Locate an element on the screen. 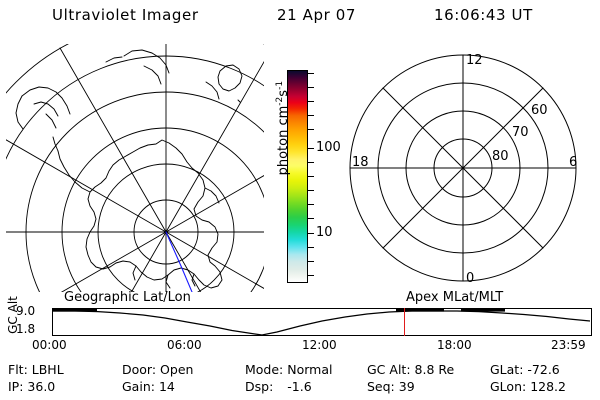 This screenshot has width=600, height=400. status-gain: Gain: 14 is located at coordinates (148, 386).